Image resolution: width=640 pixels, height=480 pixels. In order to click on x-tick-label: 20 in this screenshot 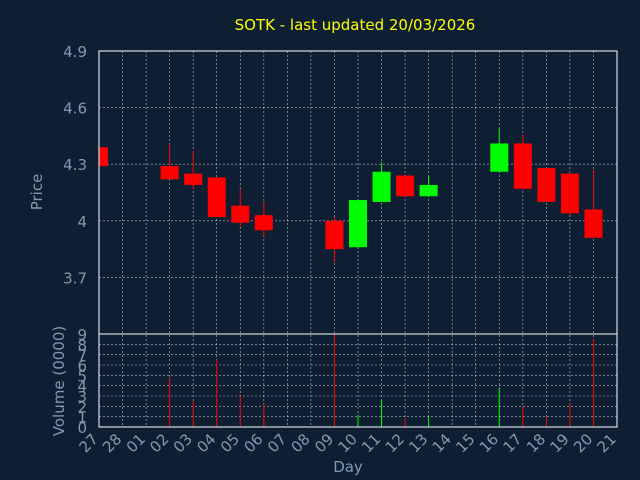, I will do `click(583, 443)`.